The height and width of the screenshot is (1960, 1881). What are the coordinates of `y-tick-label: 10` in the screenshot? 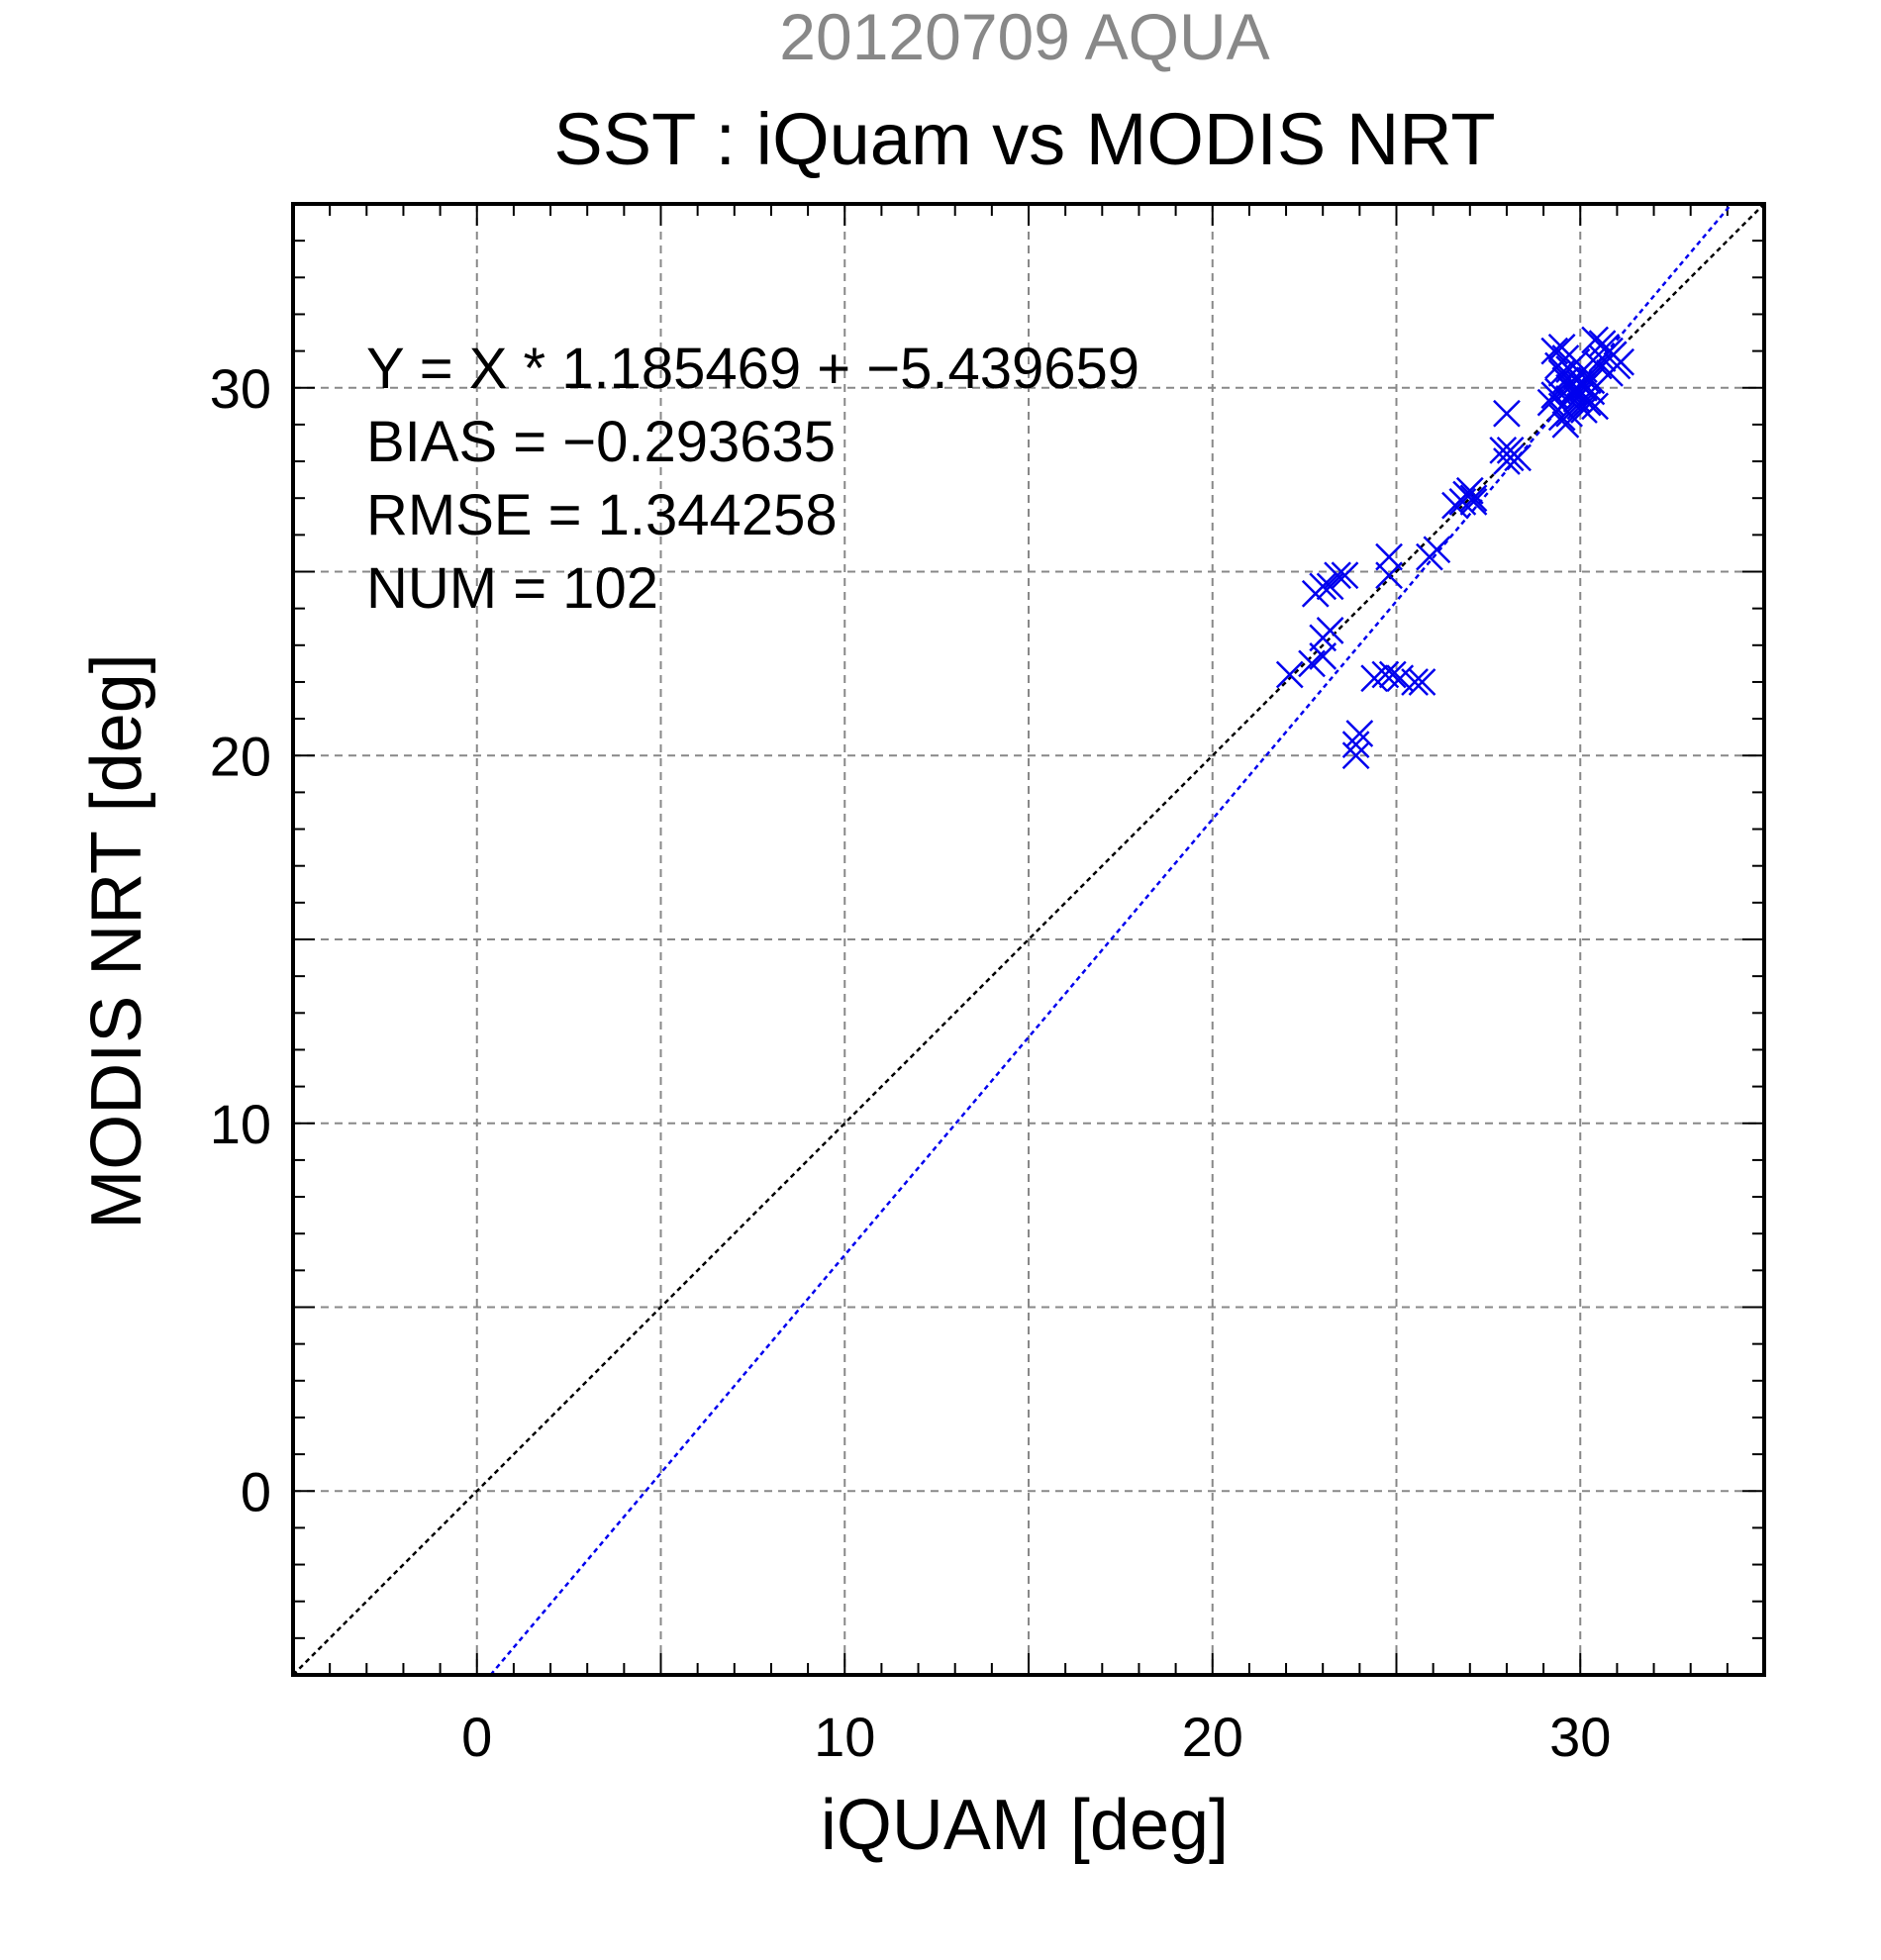 It's located at (241, 1124).